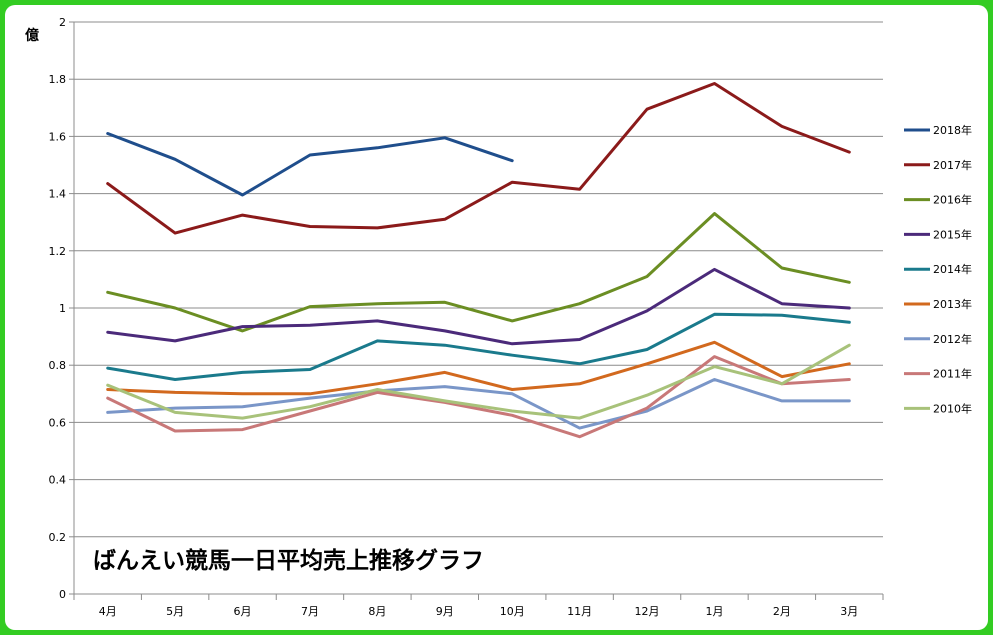 The height and width of the screenshot is (635, 993). I want to click on x-tick-label: 7月, so click(310, 611).